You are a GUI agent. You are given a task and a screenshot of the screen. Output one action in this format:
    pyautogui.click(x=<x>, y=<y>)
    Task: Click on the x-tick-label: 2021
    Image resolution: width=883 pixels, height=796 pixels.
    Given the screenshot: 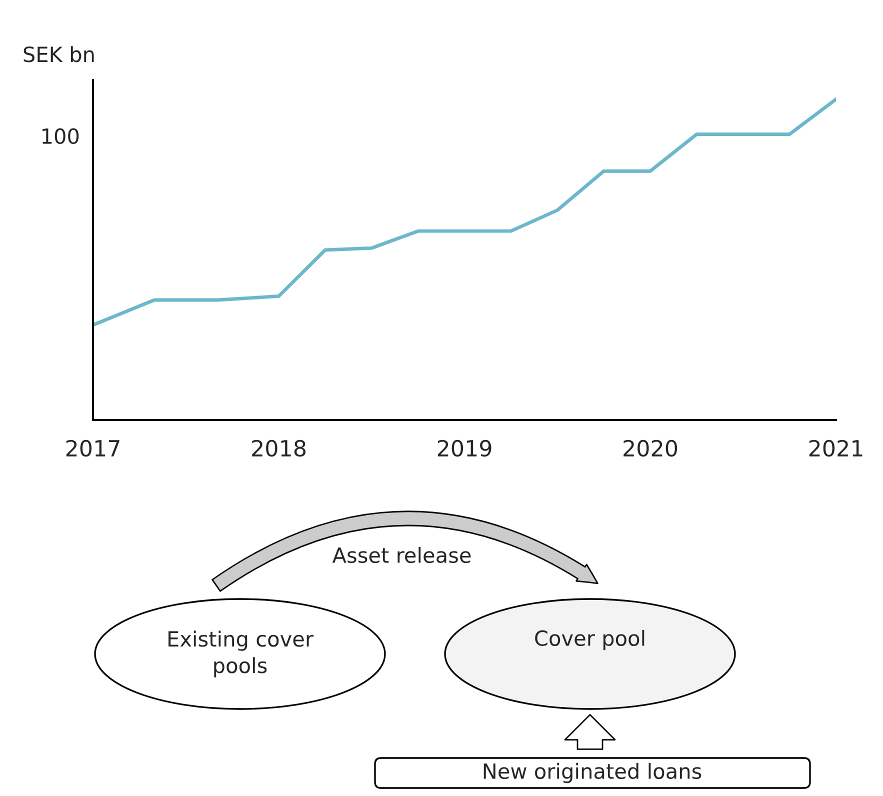 What is the action you would take?
    pyautogui.click(x=835, y=448)
    